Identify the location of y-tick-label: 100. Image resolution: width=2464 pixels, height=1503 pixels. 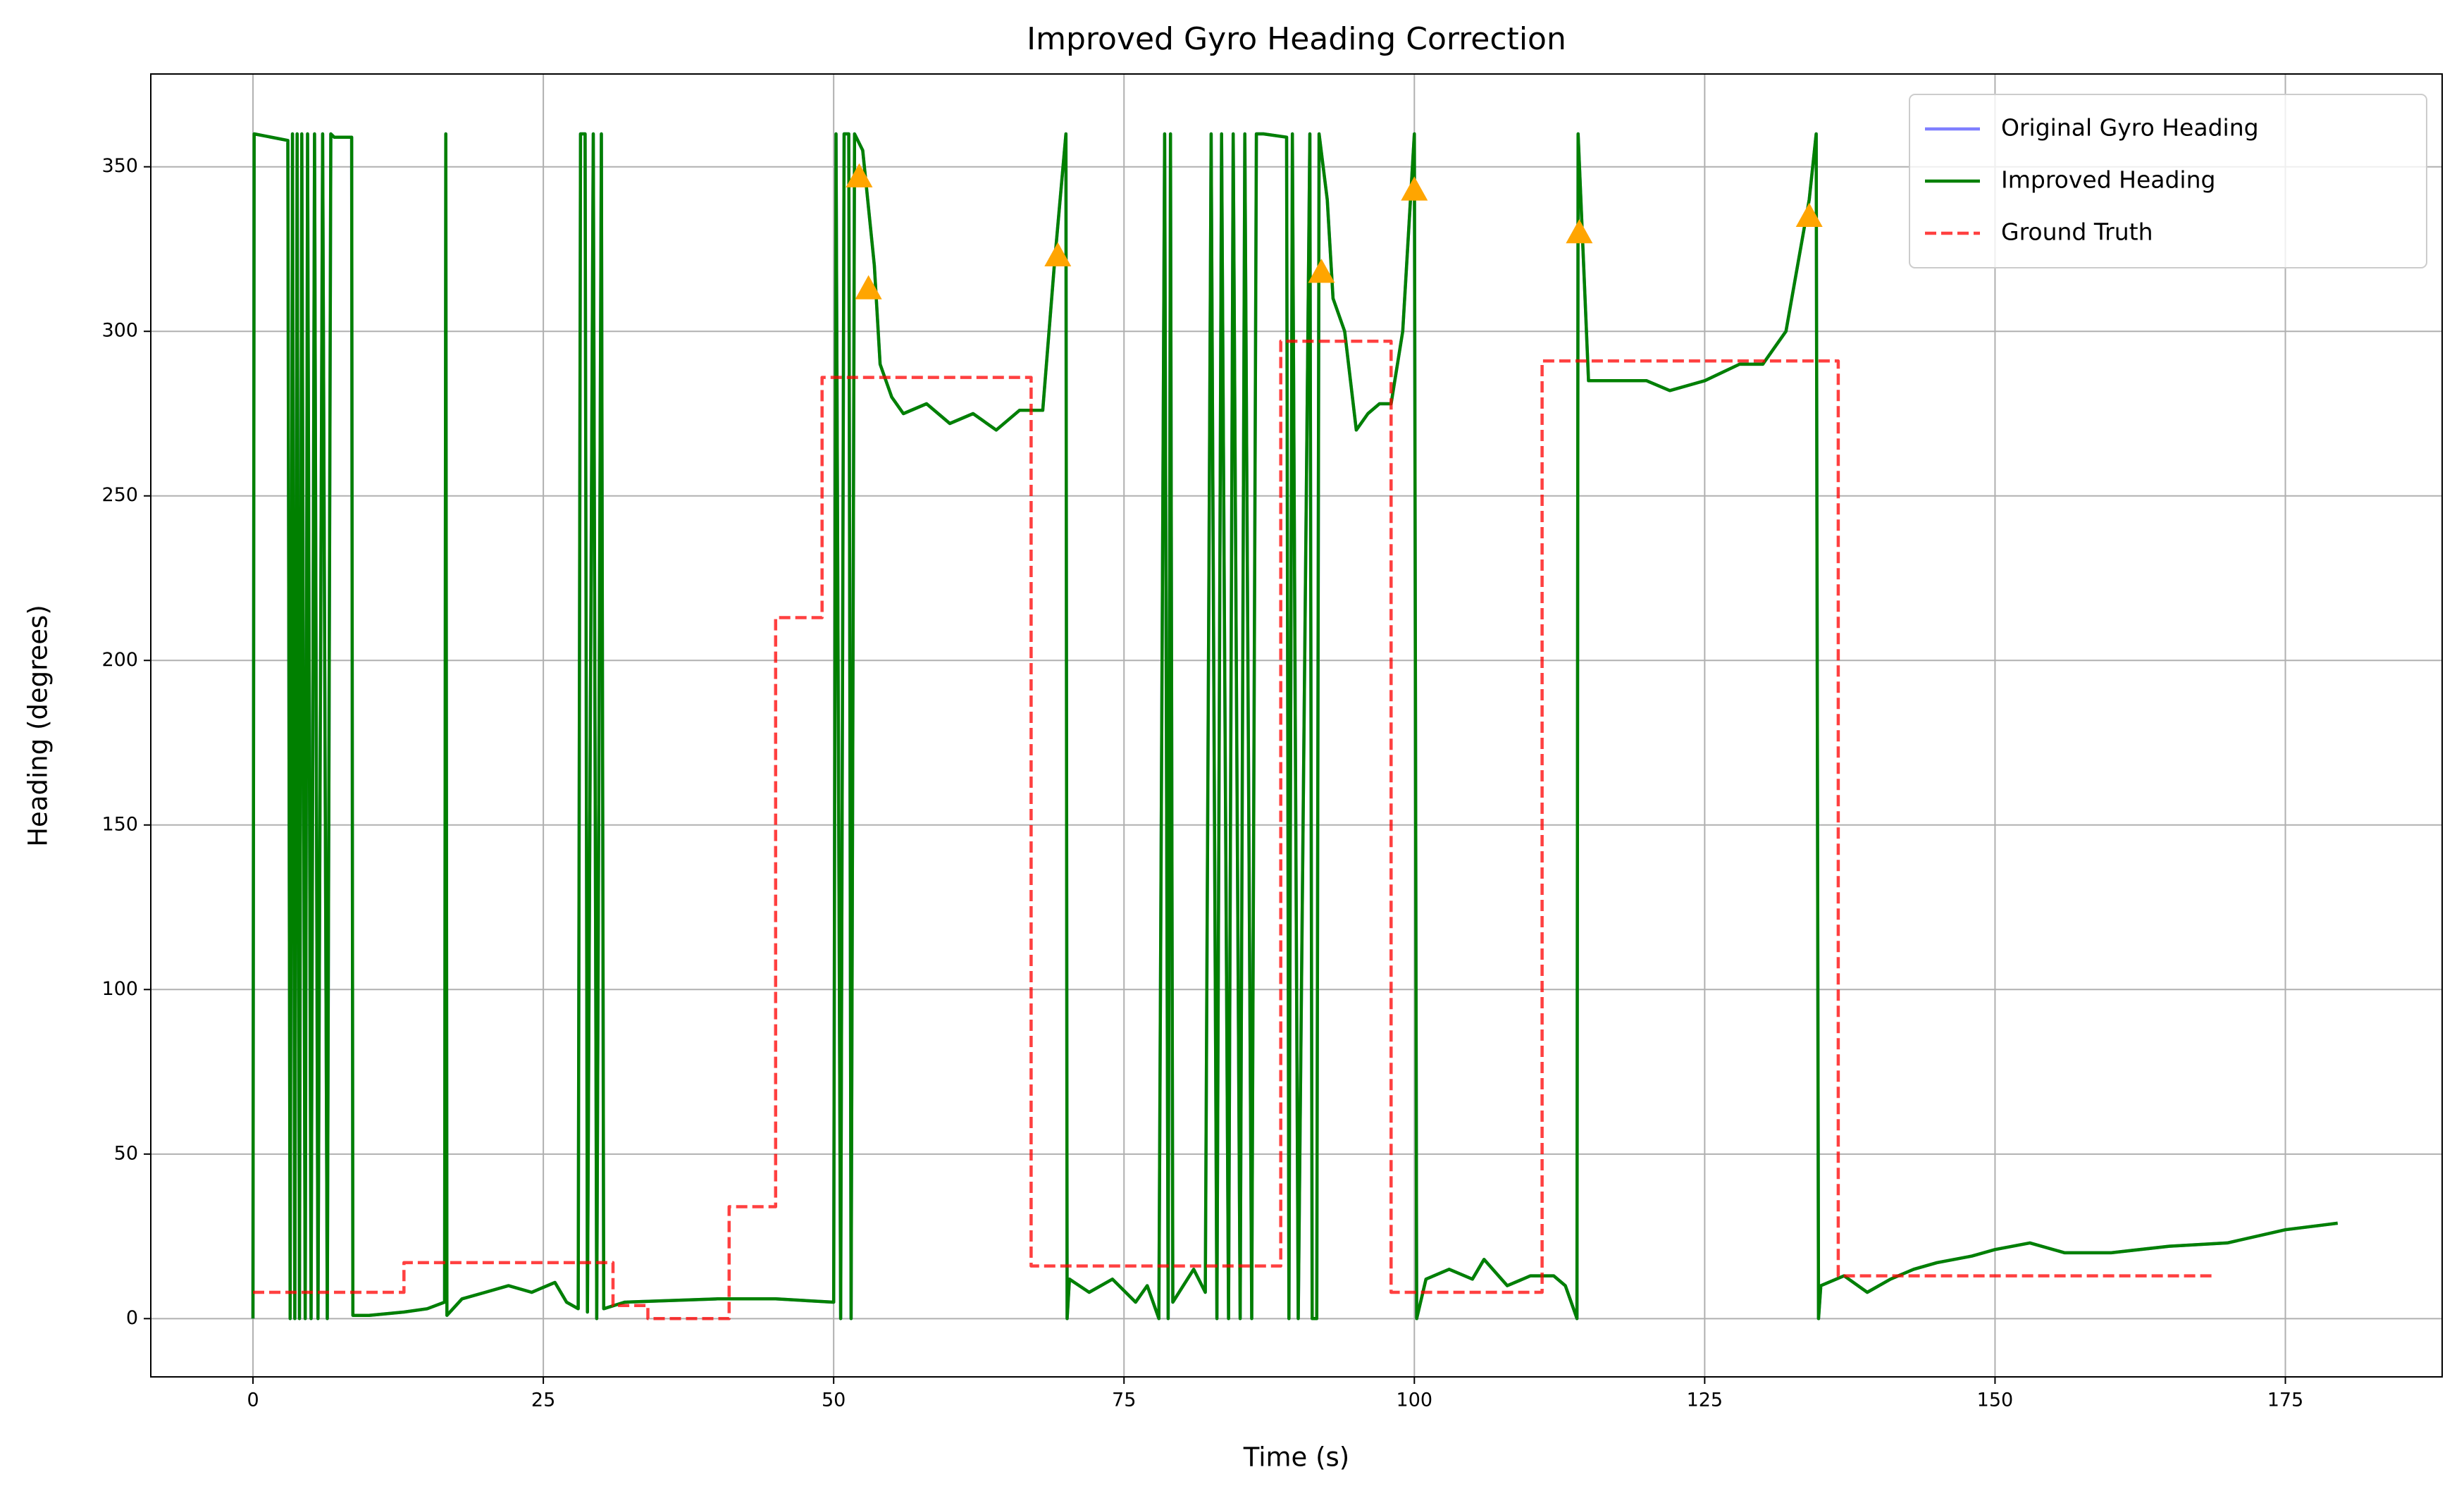
(119, 989).